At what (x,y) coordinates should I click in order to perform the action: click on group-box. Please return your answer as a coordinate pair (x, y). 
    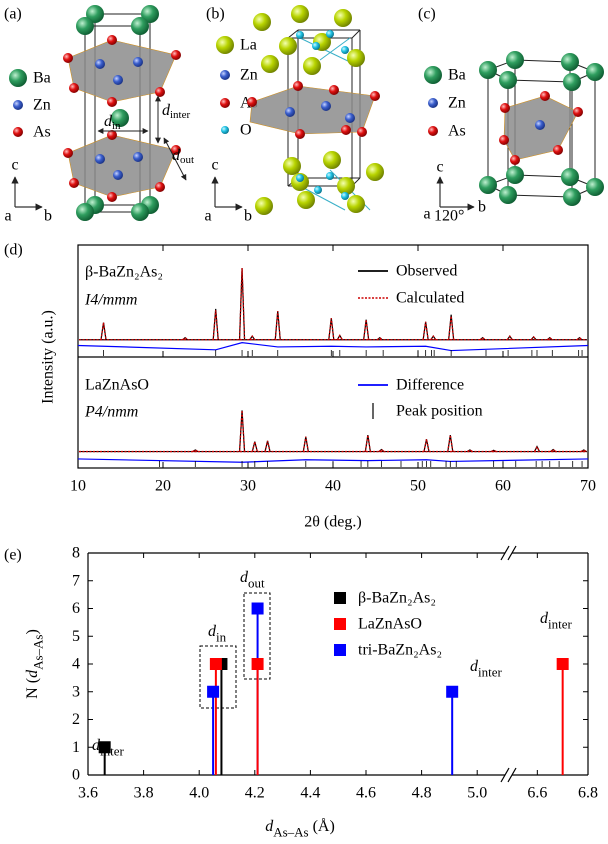
    Looking at the image, I should click on (218, 677).